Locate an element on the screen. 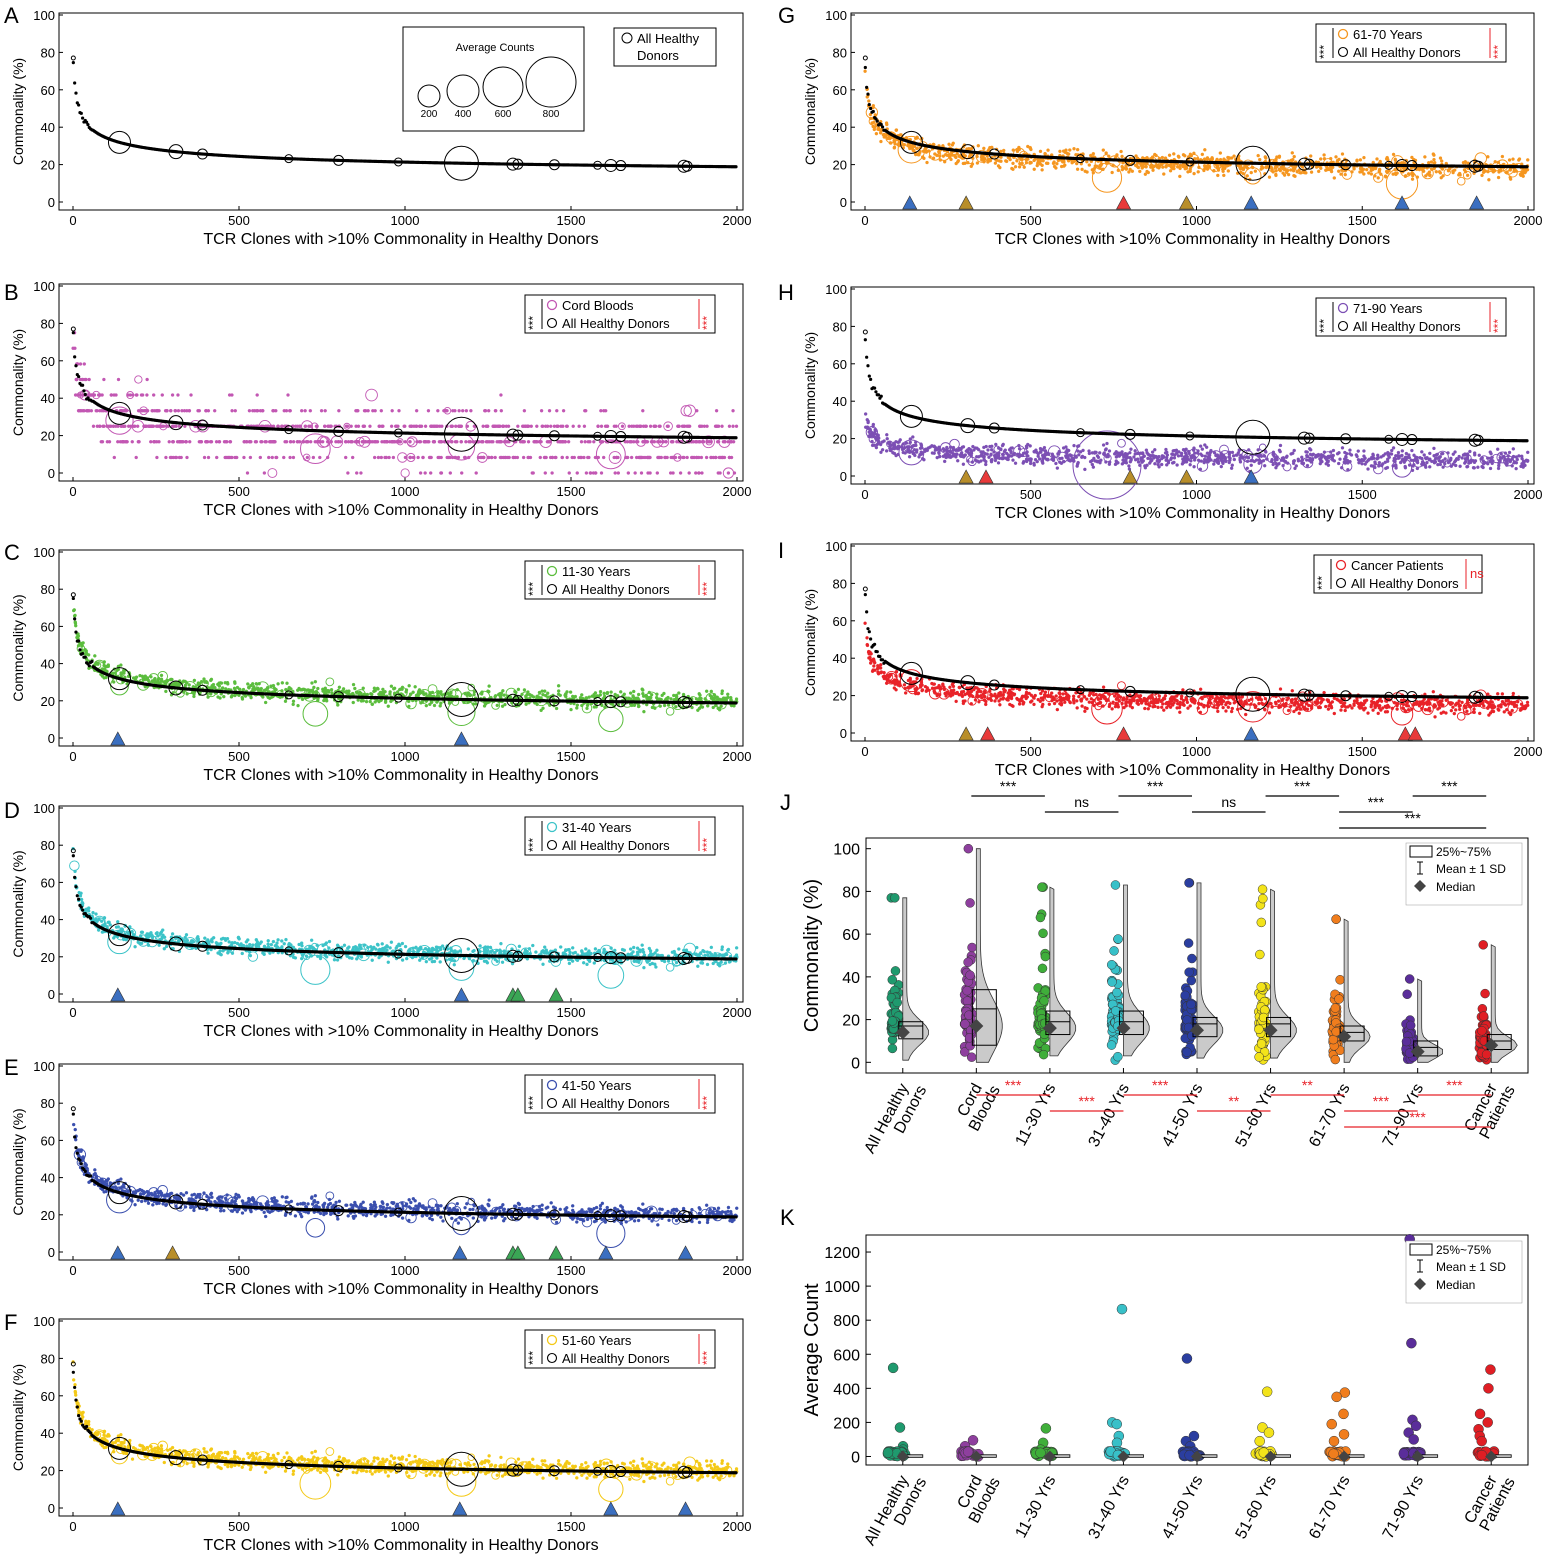  bubble-legend-circle is located at coordinates (429, 96).